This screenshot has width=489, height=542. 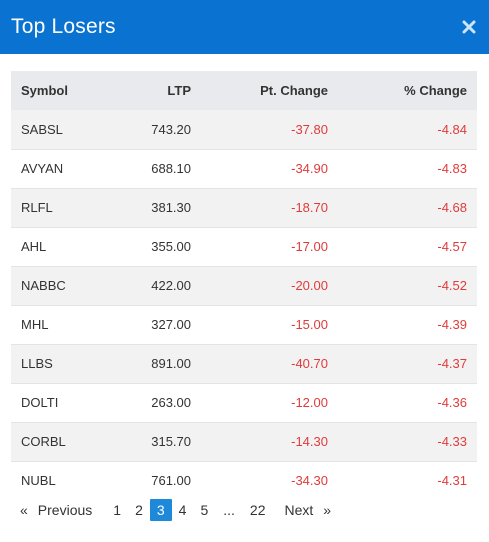 What do you see at coordinates (65, 510) in the screenshot?
I see `previous-button: Previous` at bounding box center [65, 510].